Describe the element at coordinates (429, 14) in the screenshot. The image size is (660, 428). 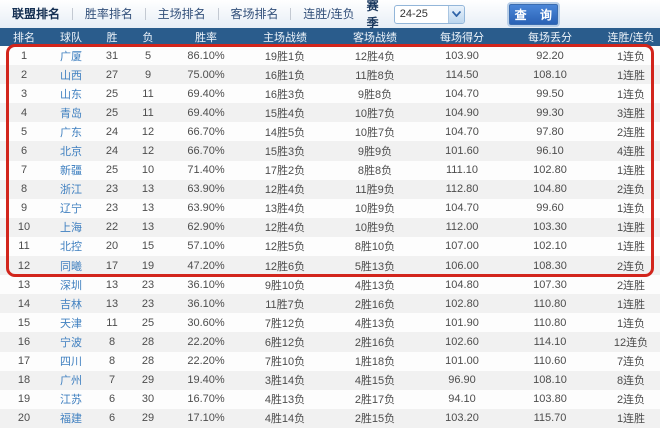
I see `season-select: 24-25` at that location.